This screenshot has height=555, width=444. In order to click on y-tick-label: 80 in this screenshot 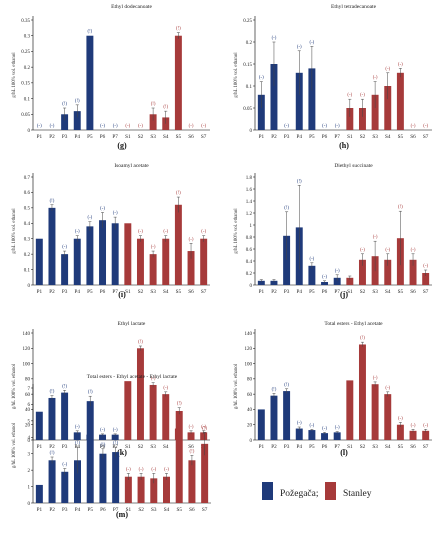, I will do `click(28, 380)`.